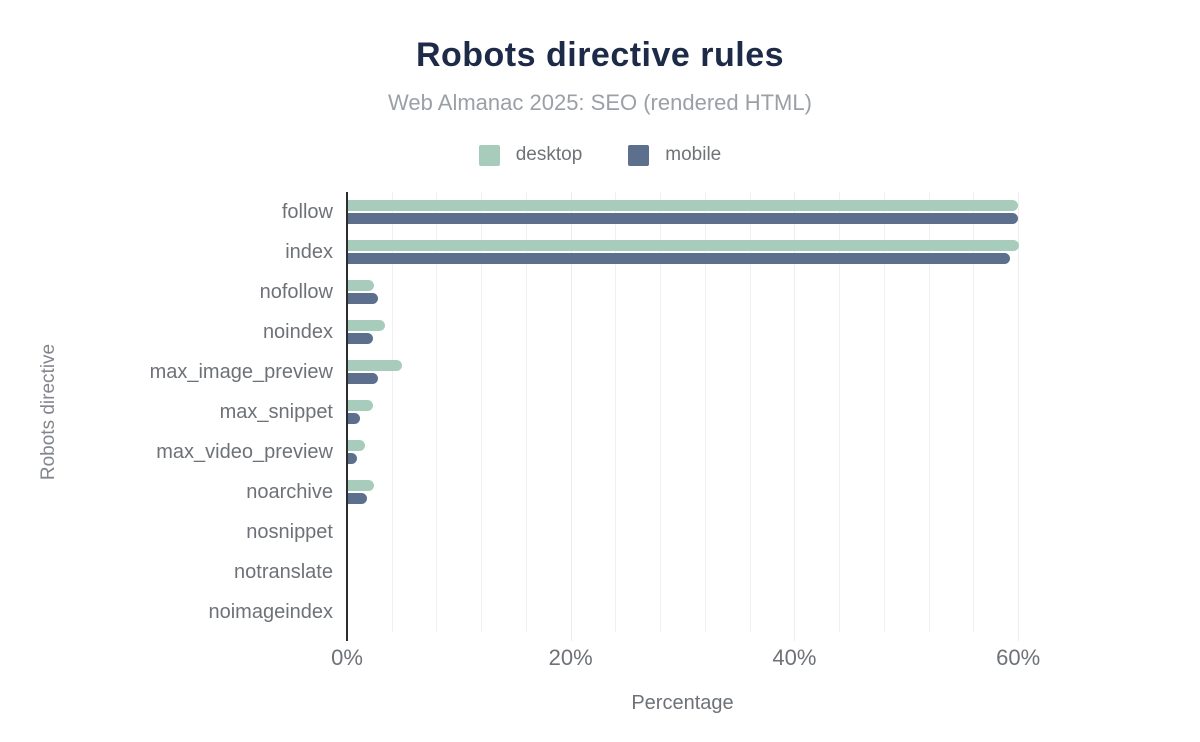 The image size is (1200, 742). Describe the element at coordinates (244, 451) in the screenshot. I see `category-label: max_video_preview` at that location.